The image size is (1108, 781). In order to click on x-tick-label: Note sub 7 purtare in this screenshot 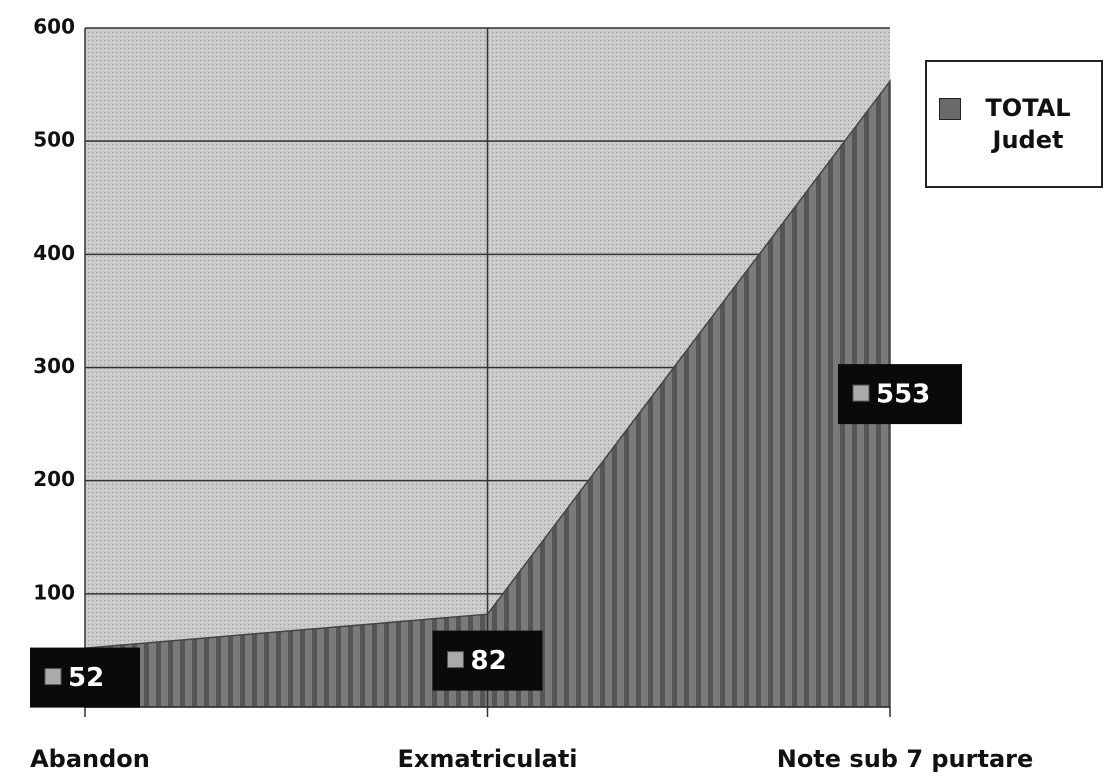, I will do `click(905, 759)`.